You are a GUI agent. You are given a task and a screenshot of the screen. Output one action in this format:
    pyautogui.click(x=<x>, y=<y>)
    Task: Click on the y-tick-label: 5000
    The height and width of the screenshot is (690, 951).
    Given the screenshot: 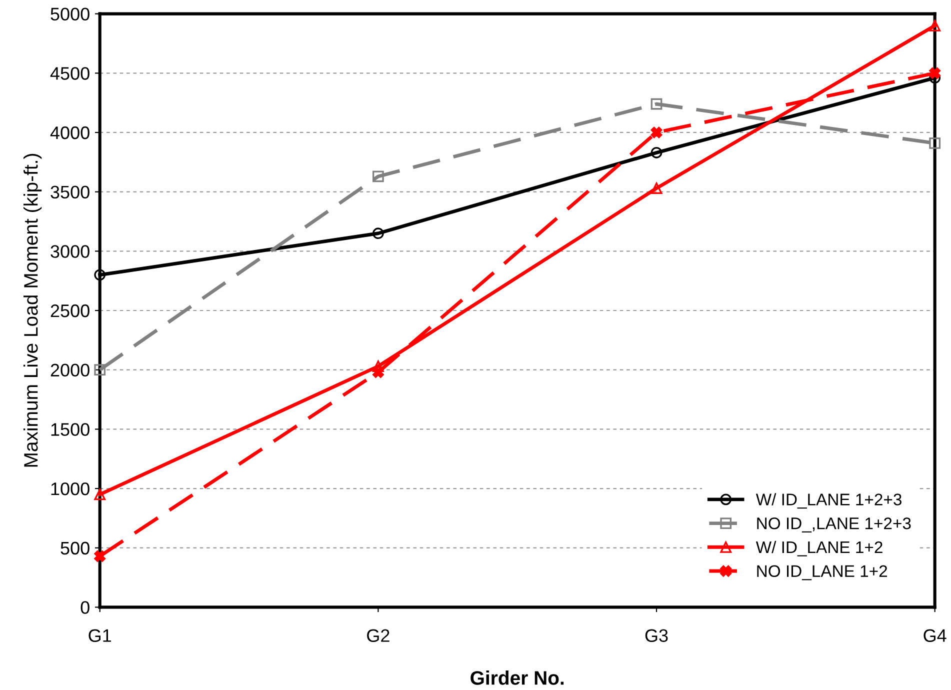 What is the action you would take?
    pyautogui.click(x=70, y=14)
    